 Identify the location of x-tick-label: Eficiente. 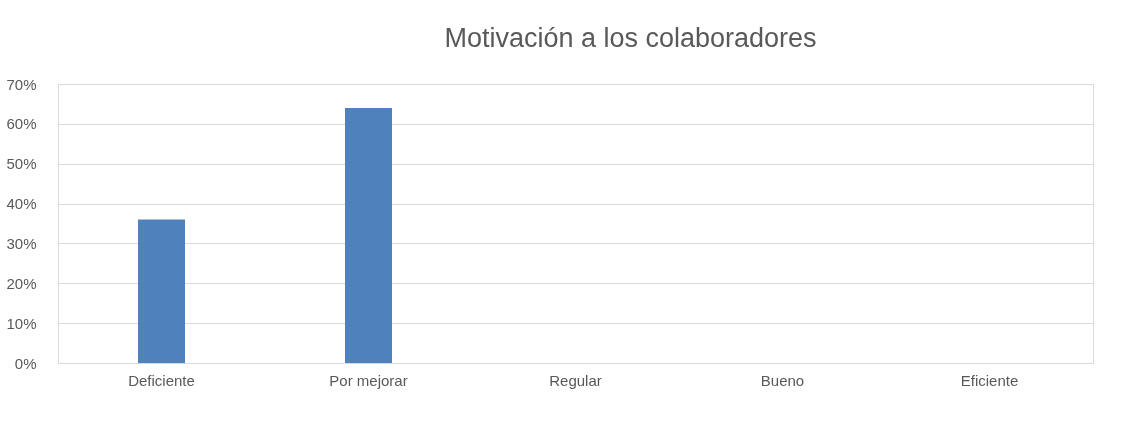
(989, 380).